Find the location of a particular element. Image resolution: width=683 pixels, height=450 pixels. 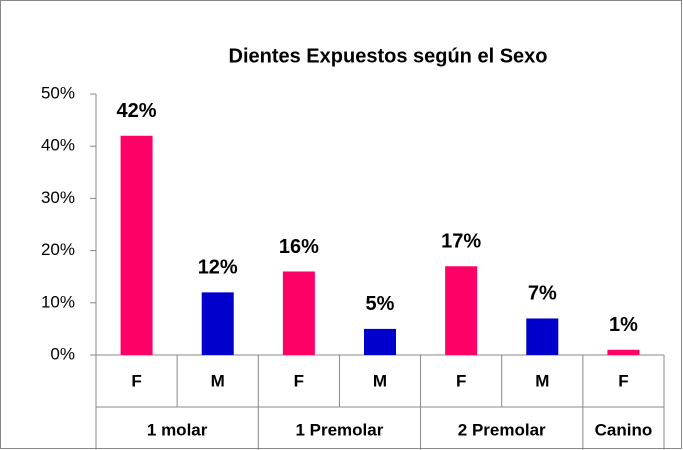

data-label: 17% is located at coordinates (461, 242).